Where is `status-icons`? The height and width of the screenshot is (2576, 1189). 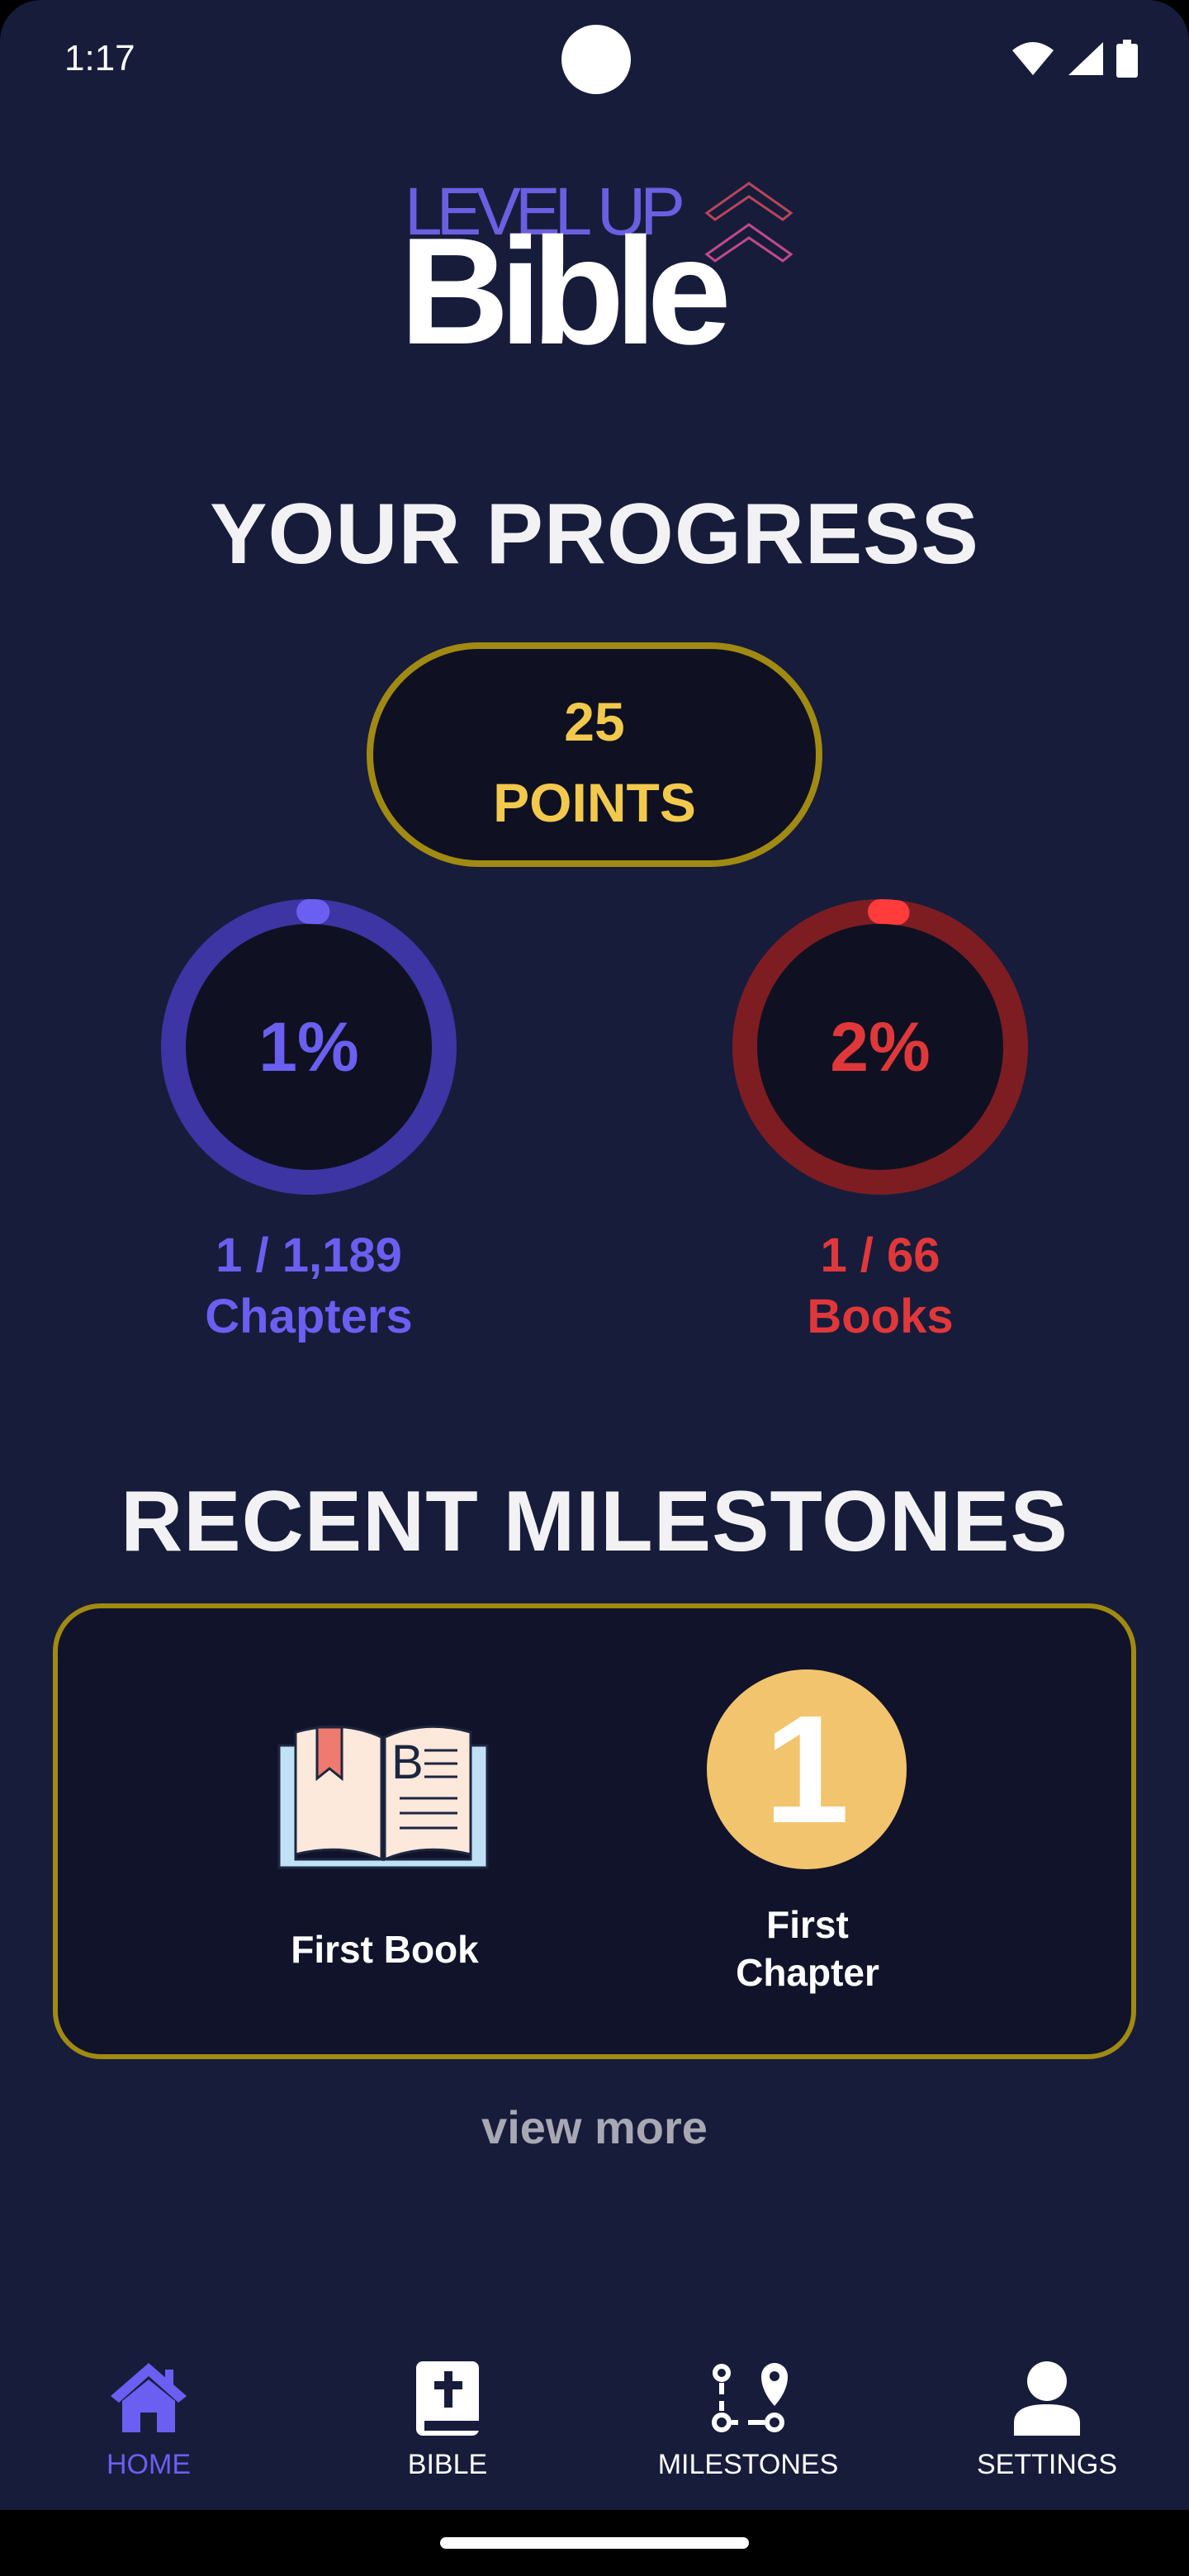
status-icons is located at coordinates (1074, 59).